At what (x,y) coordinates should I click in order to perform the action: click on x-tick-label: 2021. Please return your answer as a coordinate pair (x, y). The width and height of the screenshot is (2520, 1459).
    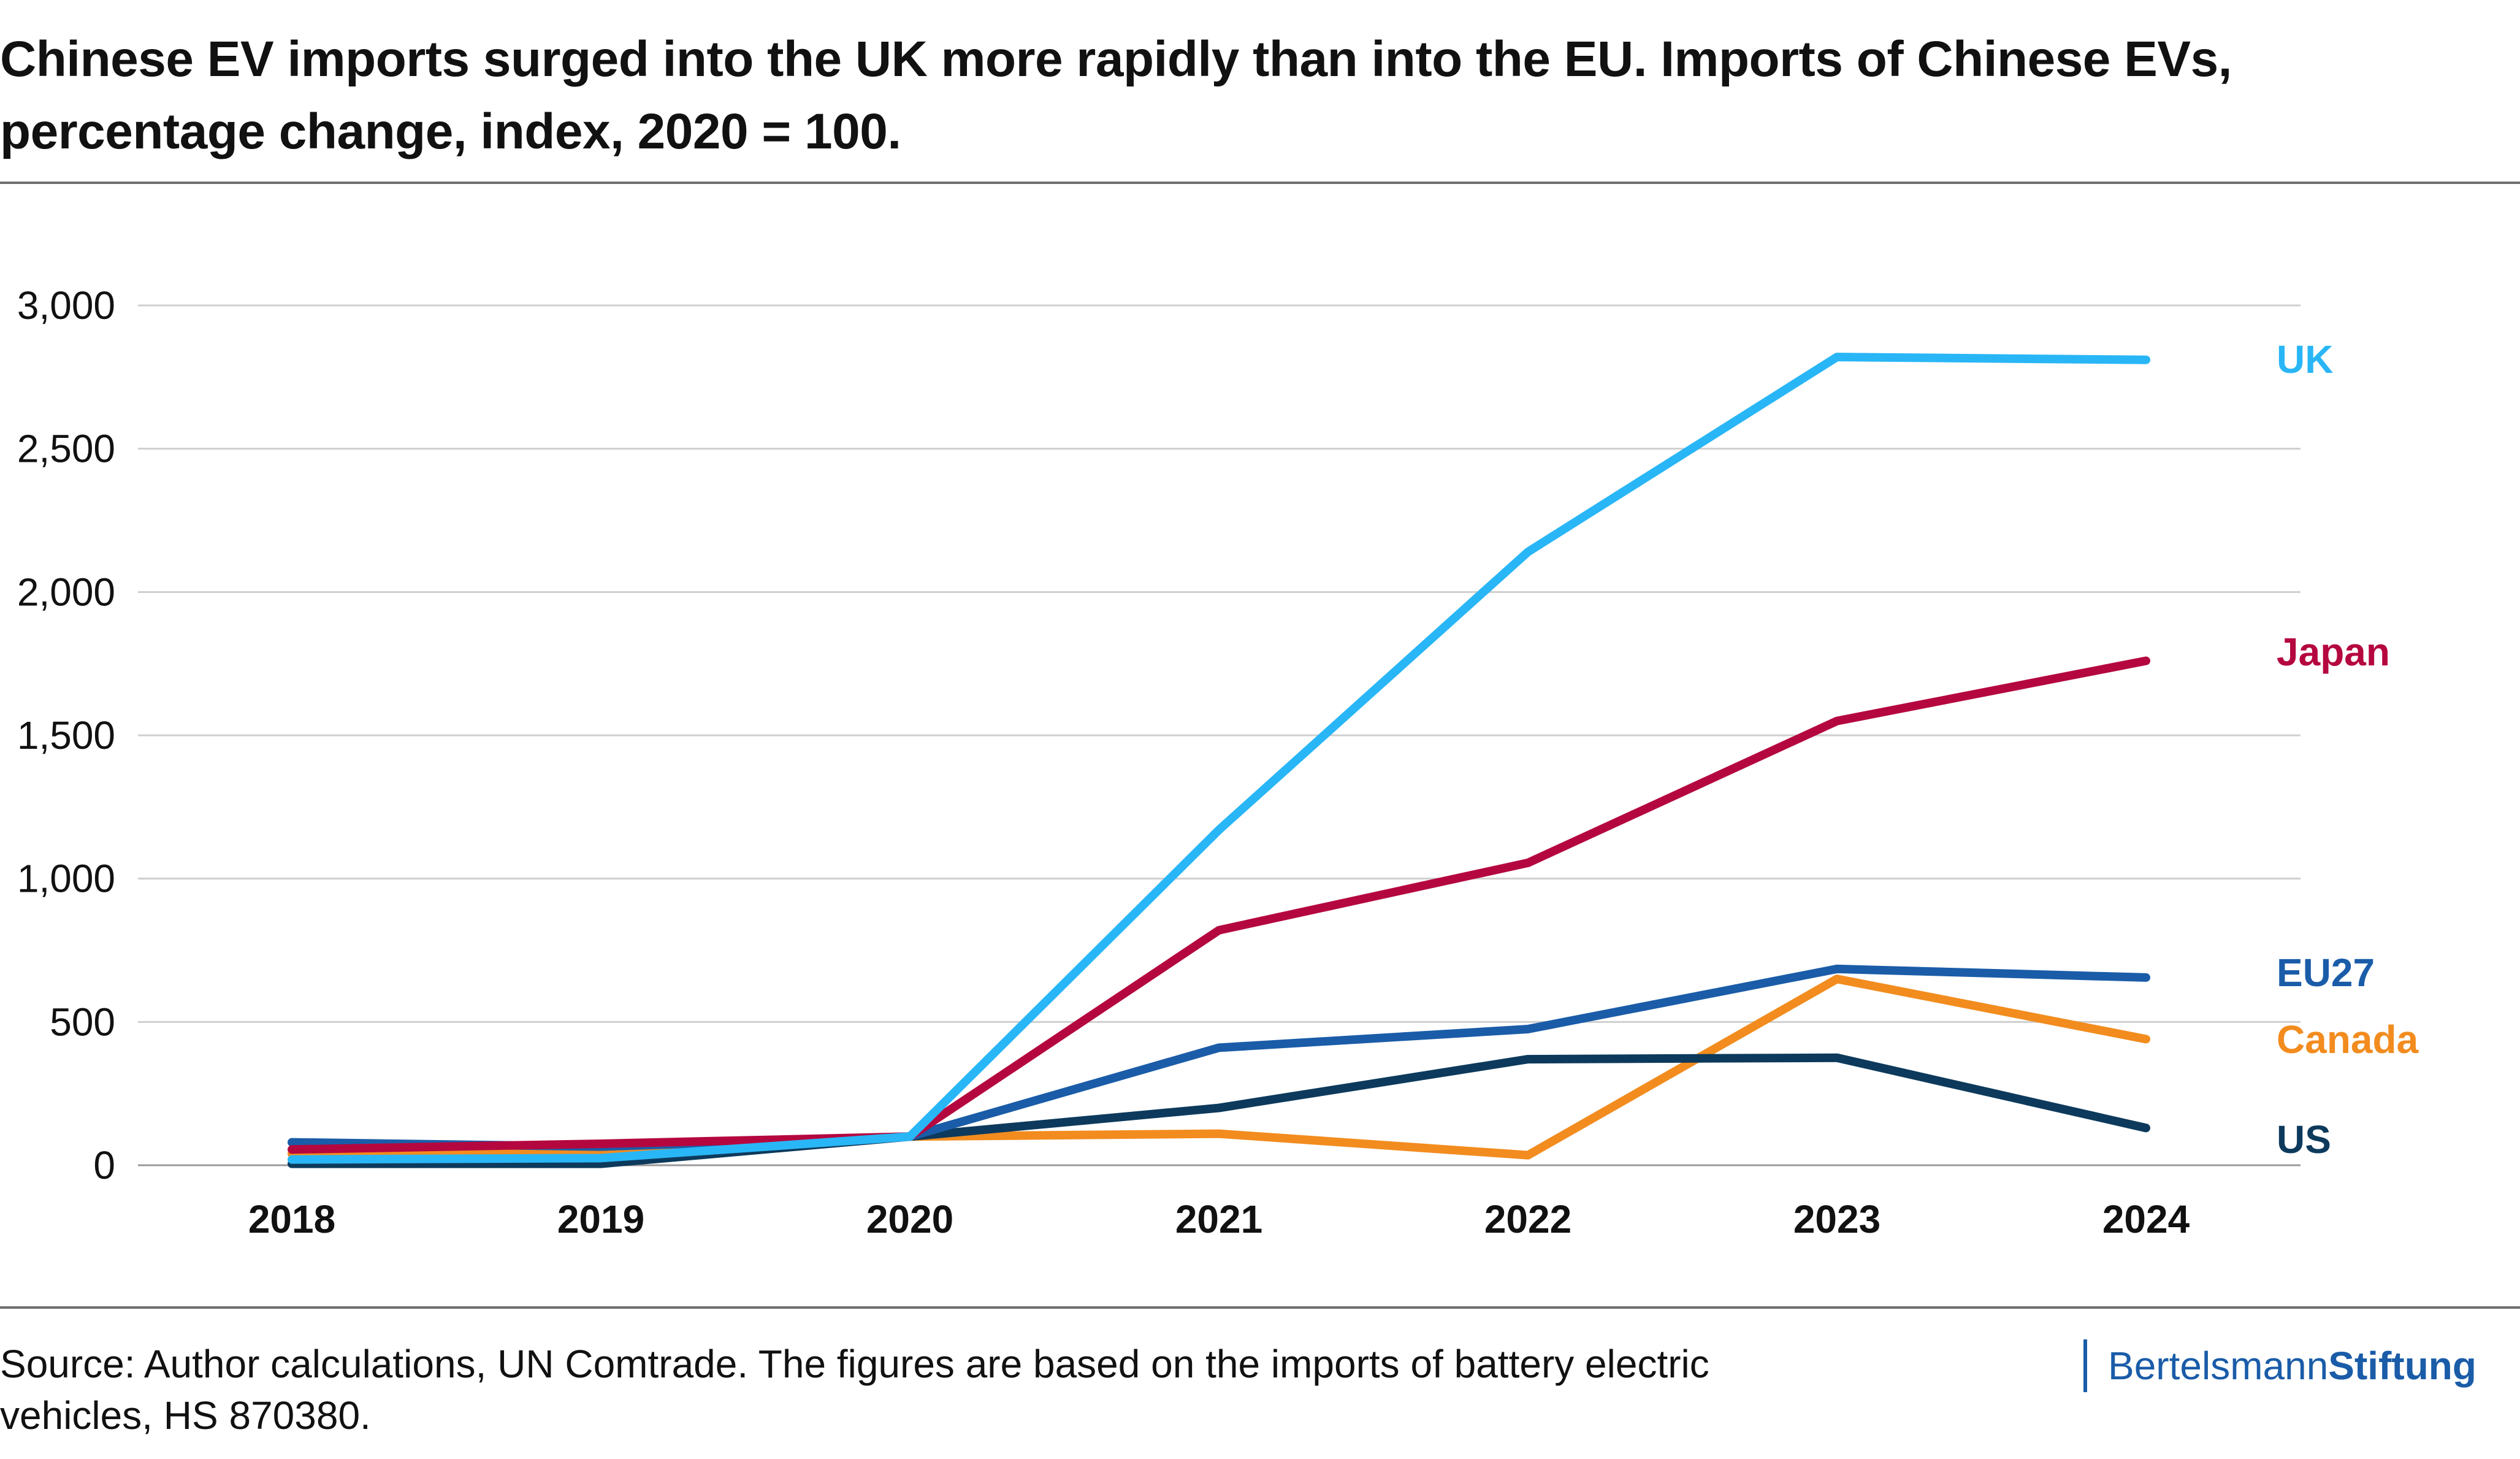
    Looking at the image, I should click on (1218, 1219).